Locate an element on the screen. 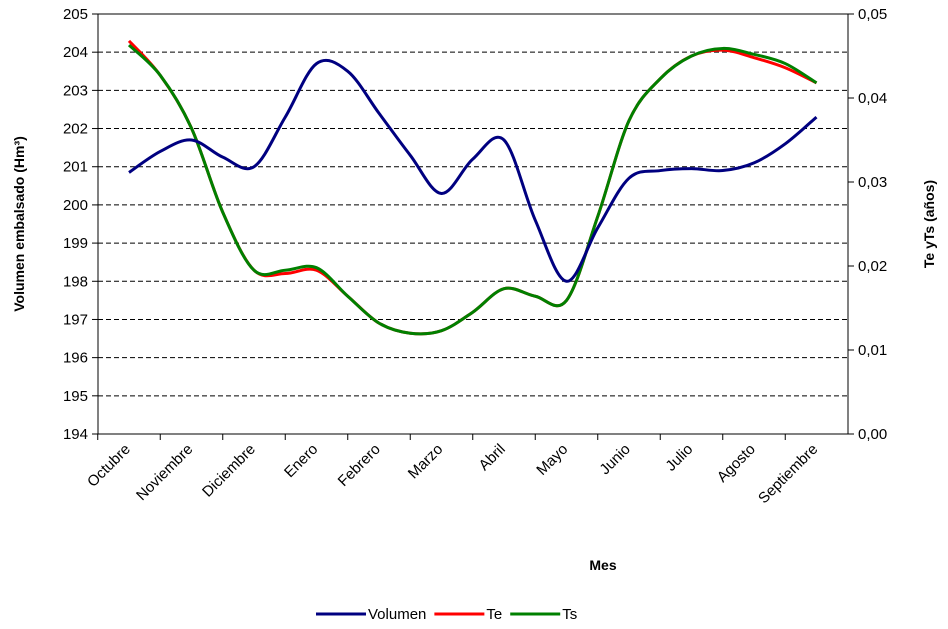 Image resolution: width=948 pixels, height=629 pixels. x-tick-label: Julio is located at coordinates (679, 458).